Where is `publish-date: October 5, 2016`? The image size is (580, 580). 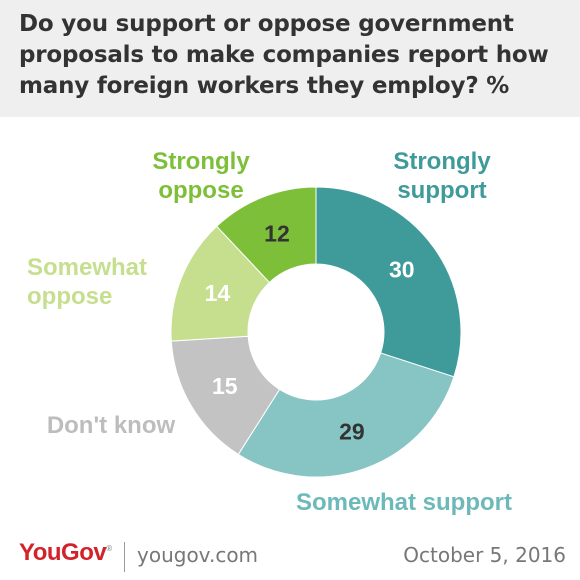 publish-date: October 5, 2016 is located at coordinates (484, 555).